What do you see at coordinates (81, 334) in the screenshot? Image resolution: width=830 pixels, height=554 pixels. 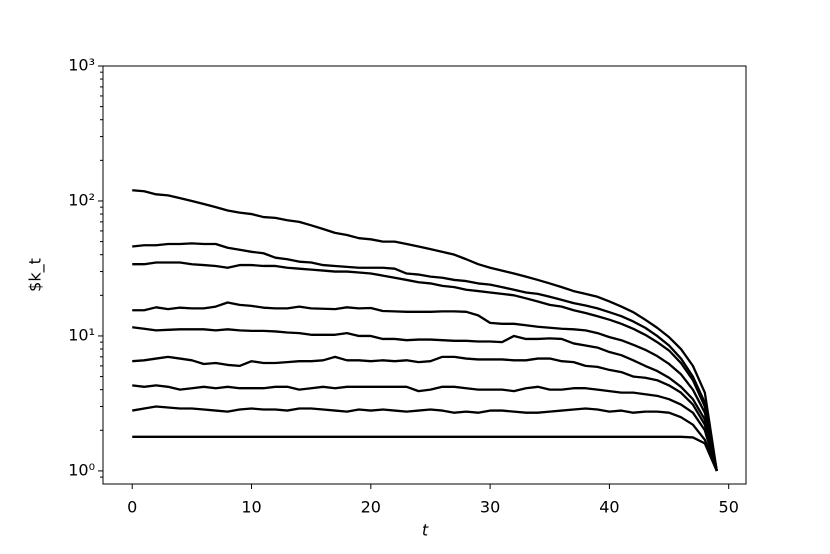 I see `y-tick-label: 10¹` at bounding box center [81, 334].